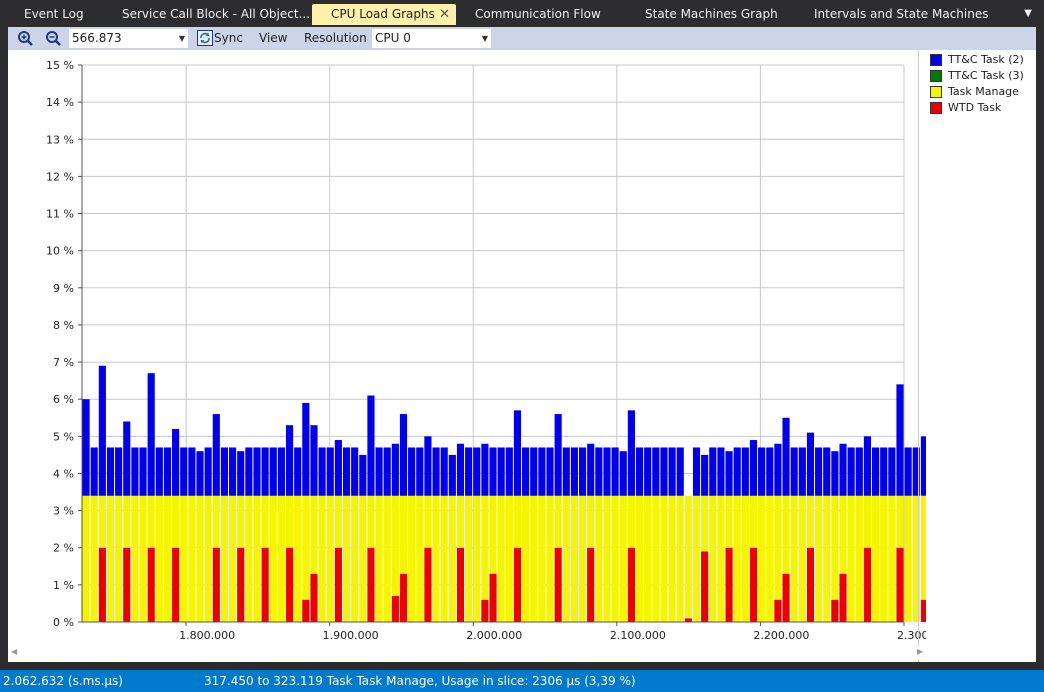 The height and width of the screenshot is (692, 1044). Describe the element at coordinates (538, 14) in the screenshot. I see `tab-communication-flow: Communication Flow` at that location.